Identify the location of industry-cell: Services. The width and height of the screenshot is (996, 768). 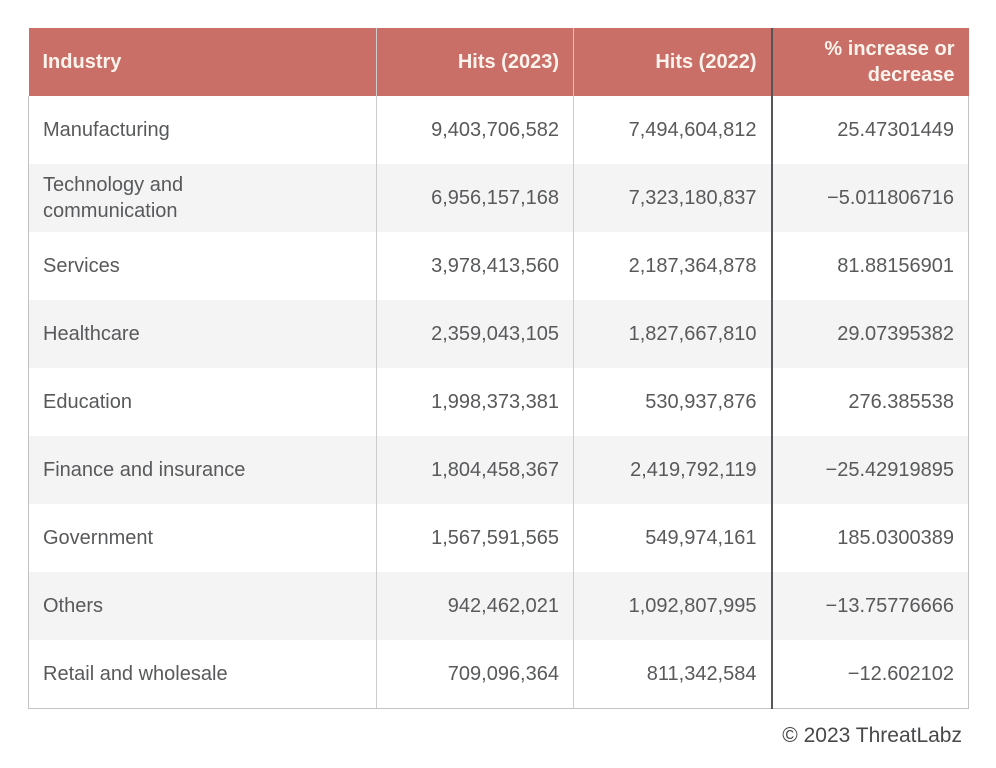
(202, 266).